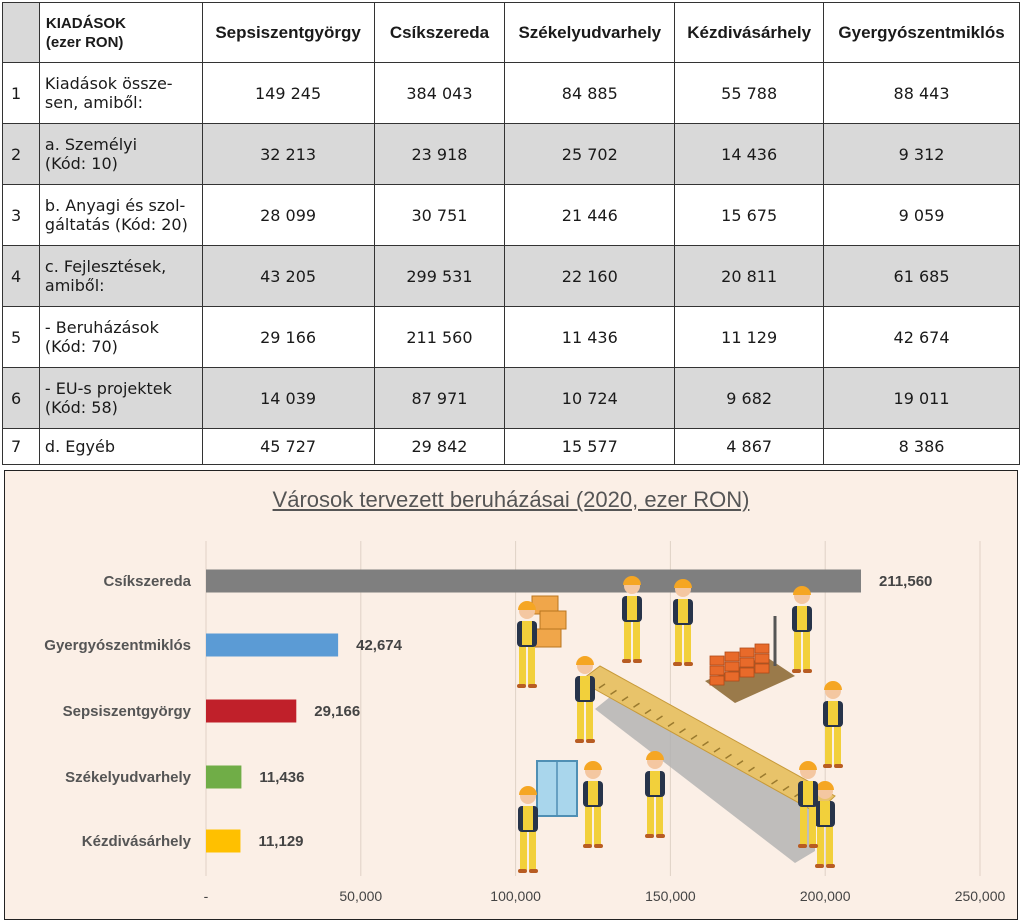  I want to click on row-label-line2: amiből:, so click(74, 285).